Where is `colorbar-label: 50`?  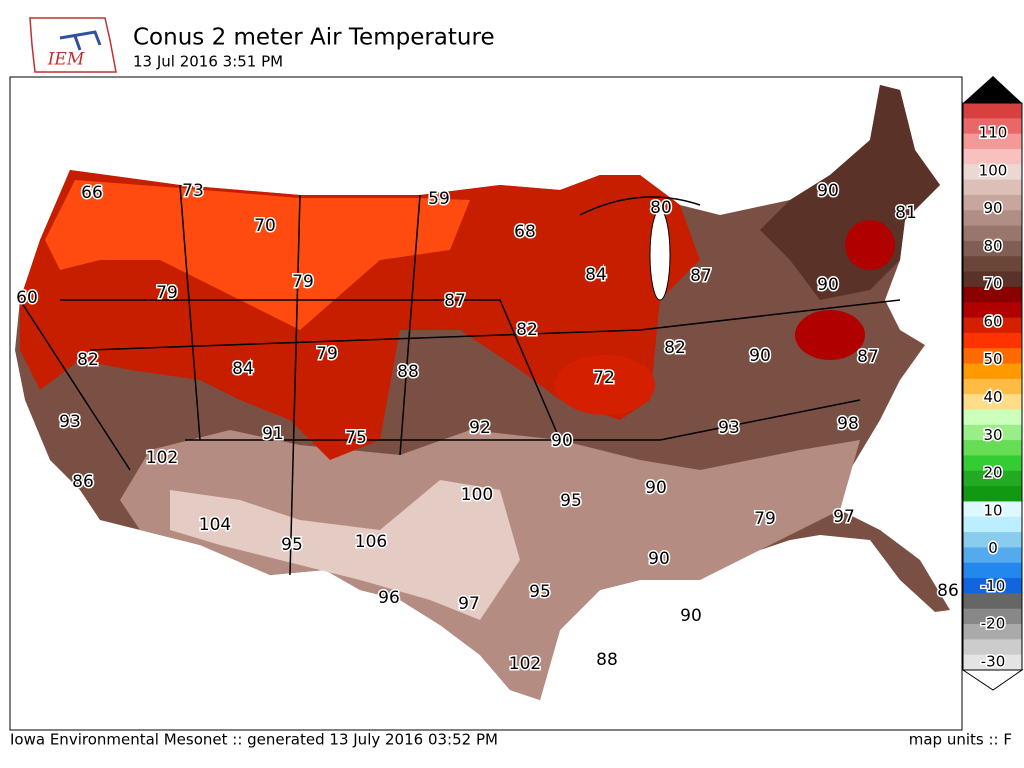
colorbar-label: 50 is located at coordinates (992, 359).